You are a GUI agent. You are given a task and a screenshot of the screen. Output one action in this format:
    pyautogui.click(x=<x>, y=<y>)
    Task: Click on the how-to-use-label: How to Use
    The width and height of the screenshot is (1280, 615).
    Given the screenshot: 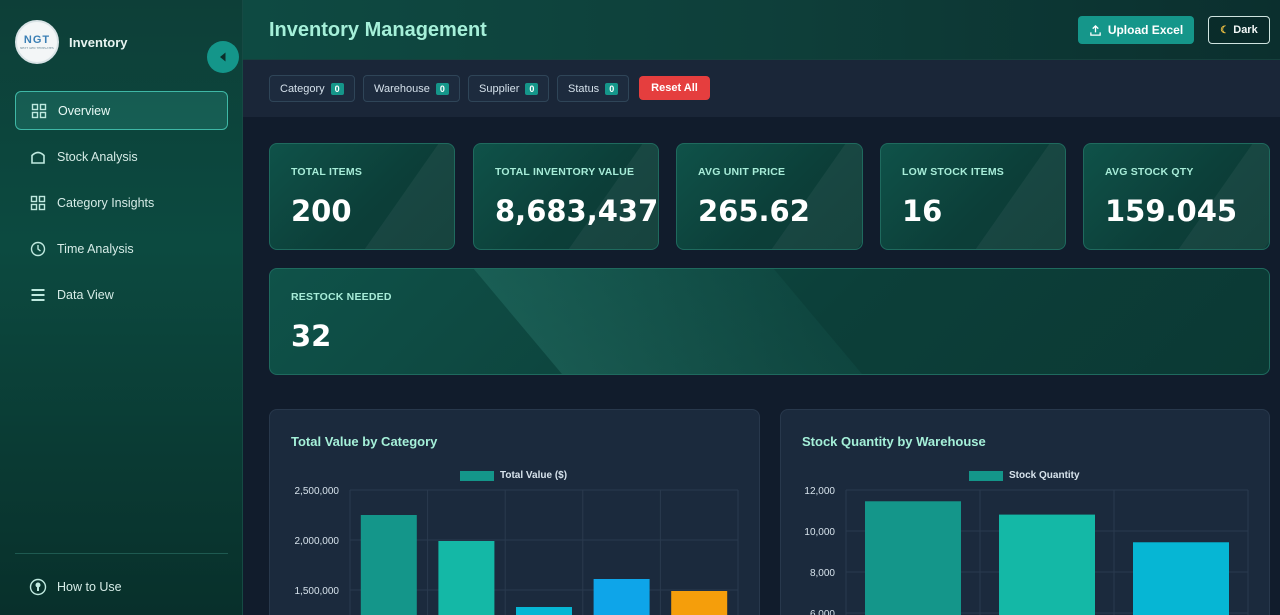 What is the action you would take?
    pyautogui.click(x=89, y=587)
    